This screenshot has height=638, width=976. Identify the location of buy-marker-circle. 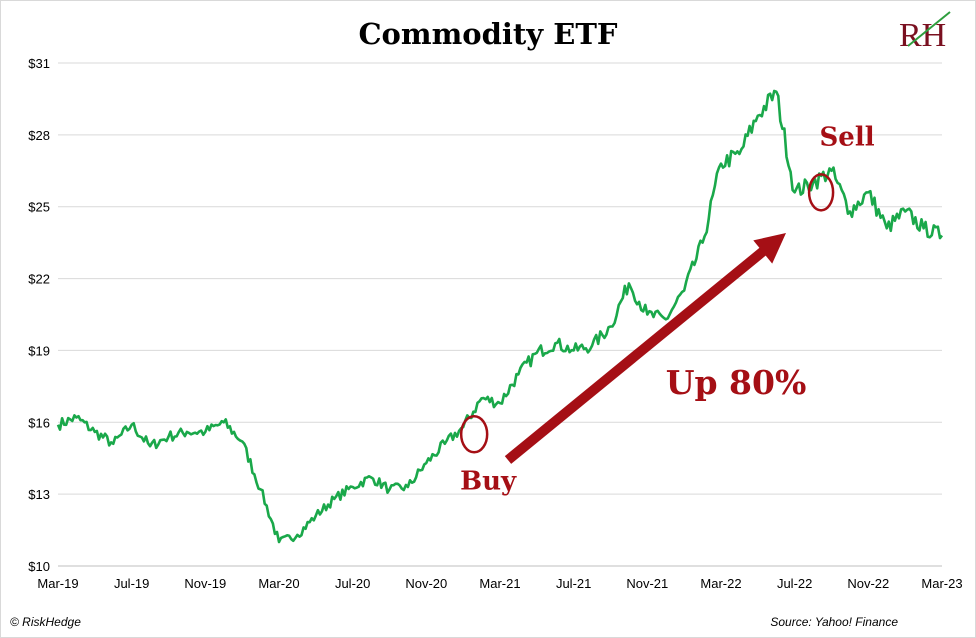
(474, 434).